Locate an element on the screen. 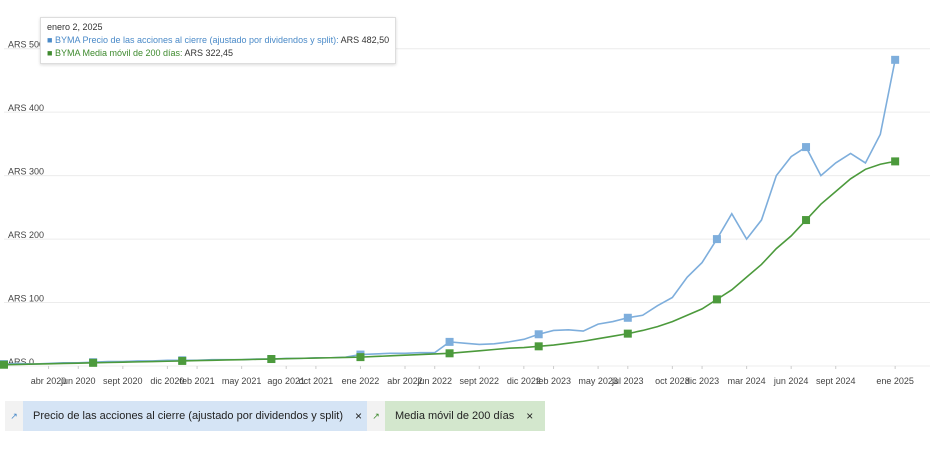  x-tick-label: ago 2021 is located at coordinates (286, 381).